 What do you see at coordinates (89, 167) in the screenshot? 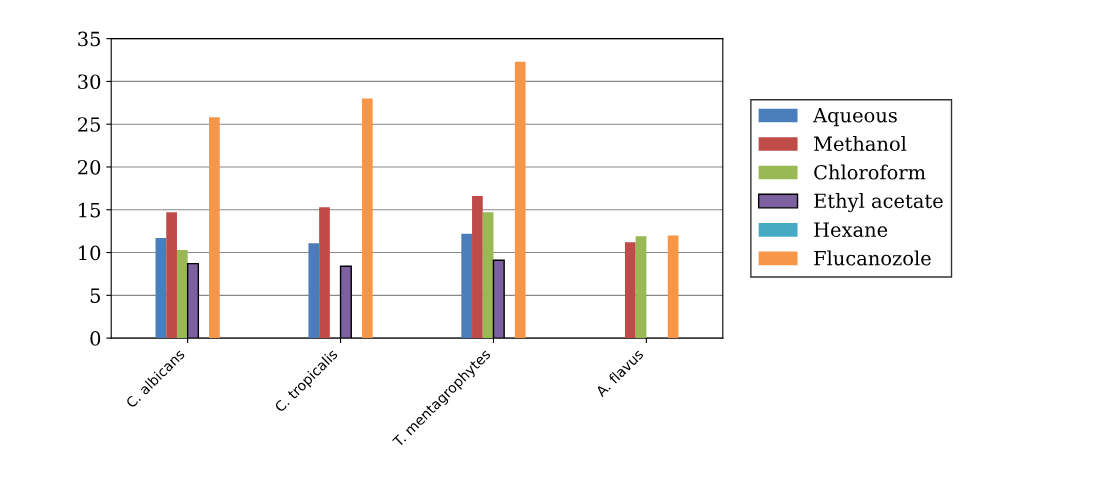
I see `y-tick-label: 20` at bounding box center [89, 167].